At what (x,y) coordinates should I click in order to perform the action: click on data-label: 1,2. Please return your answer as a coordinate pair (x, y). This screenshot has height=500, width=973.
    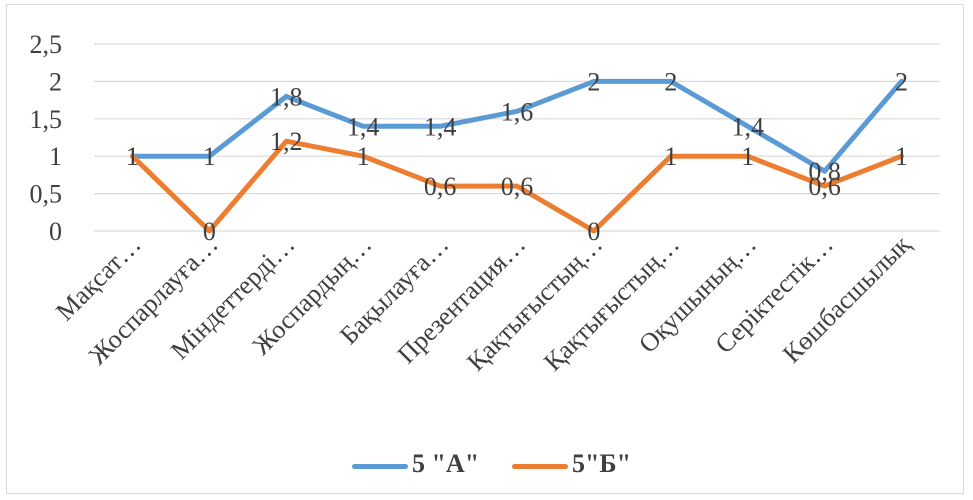
    Looking at the image, I should click on (286, 141).